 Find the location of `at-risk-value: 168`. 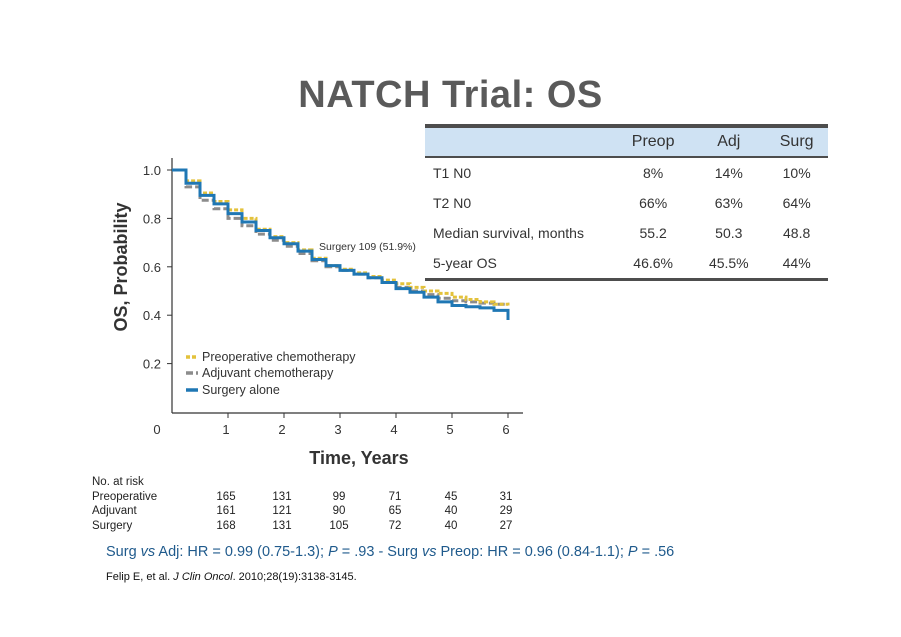

at-risk-value: 168 is located at coordinates (226, 525).